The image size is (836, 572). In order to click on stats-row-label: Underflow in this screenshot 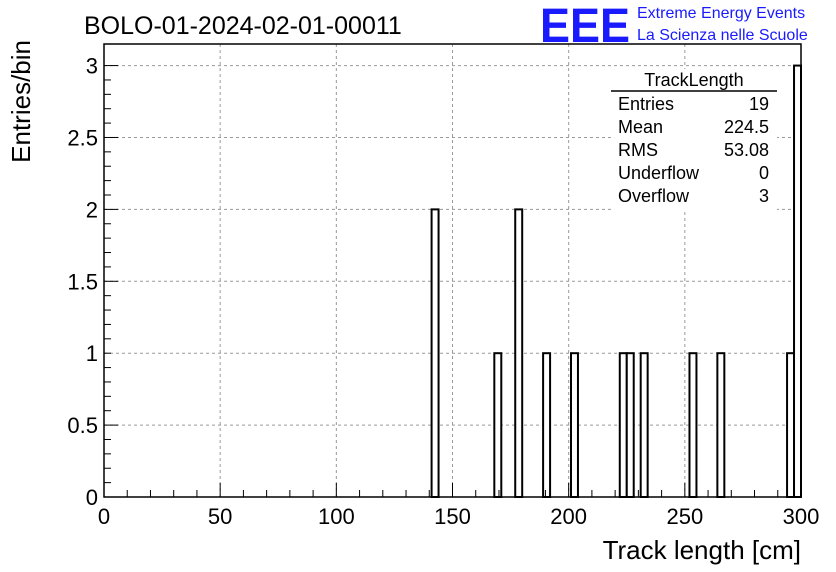, I will do `click(659, 173)`.